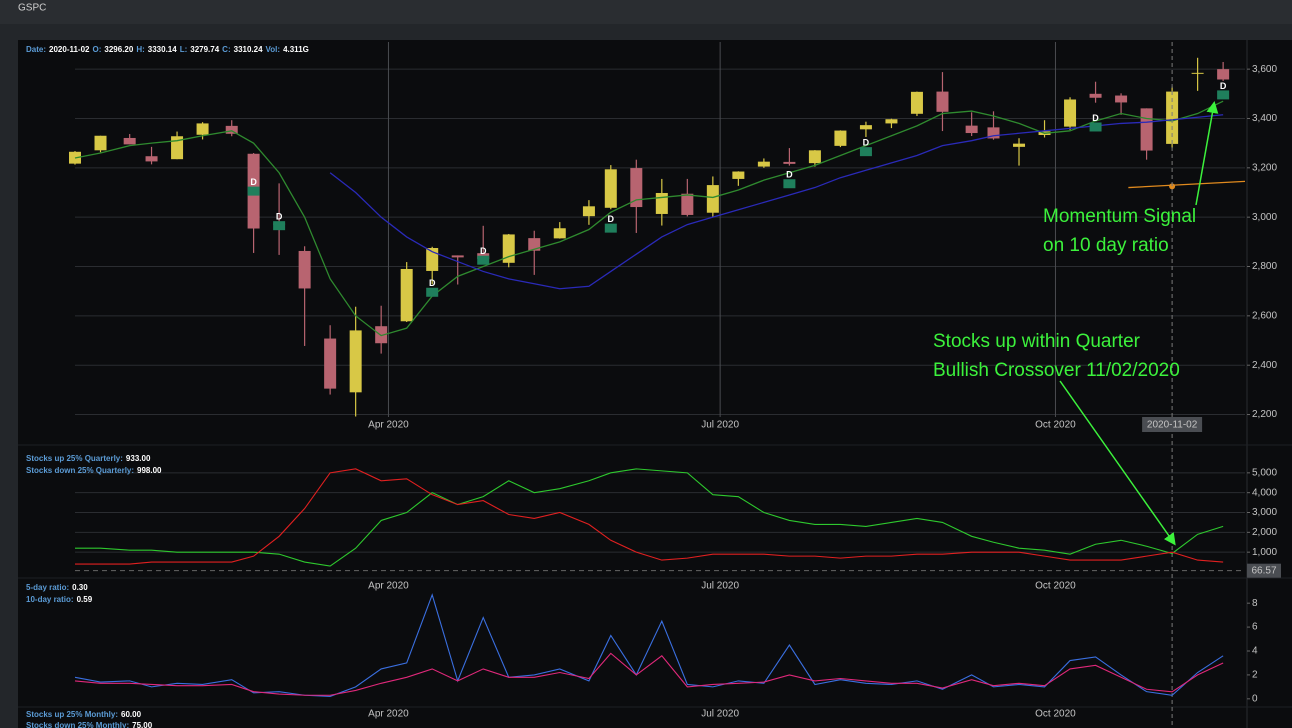 The height and width of the screenshot is (728, 1292). I want to click on legend-text: 933.00, so click(138, 458).